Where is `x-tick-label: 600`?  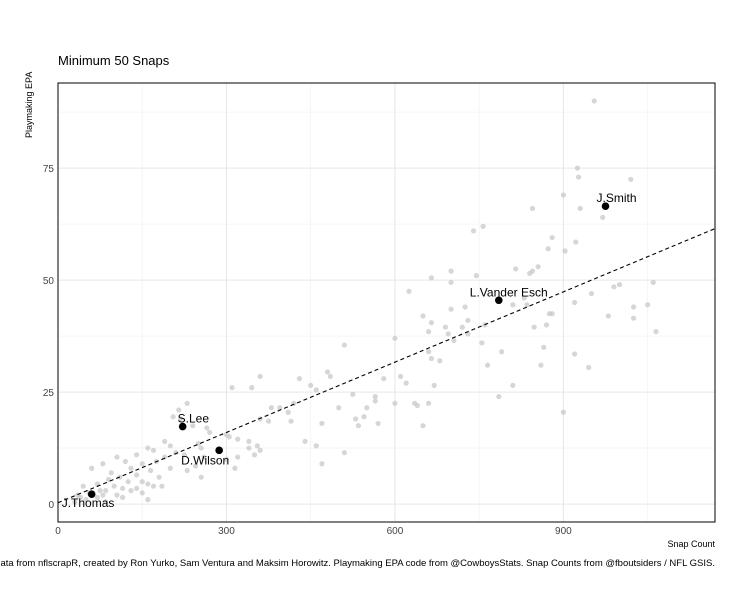 x-tick-label: 600 is located at coordinates (395, 531).